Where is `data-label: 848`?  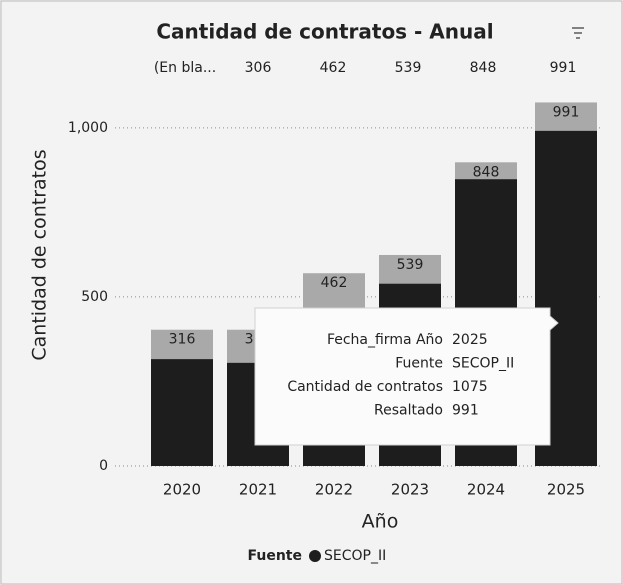
data-label: 848 is located at coordinates (486, 172).